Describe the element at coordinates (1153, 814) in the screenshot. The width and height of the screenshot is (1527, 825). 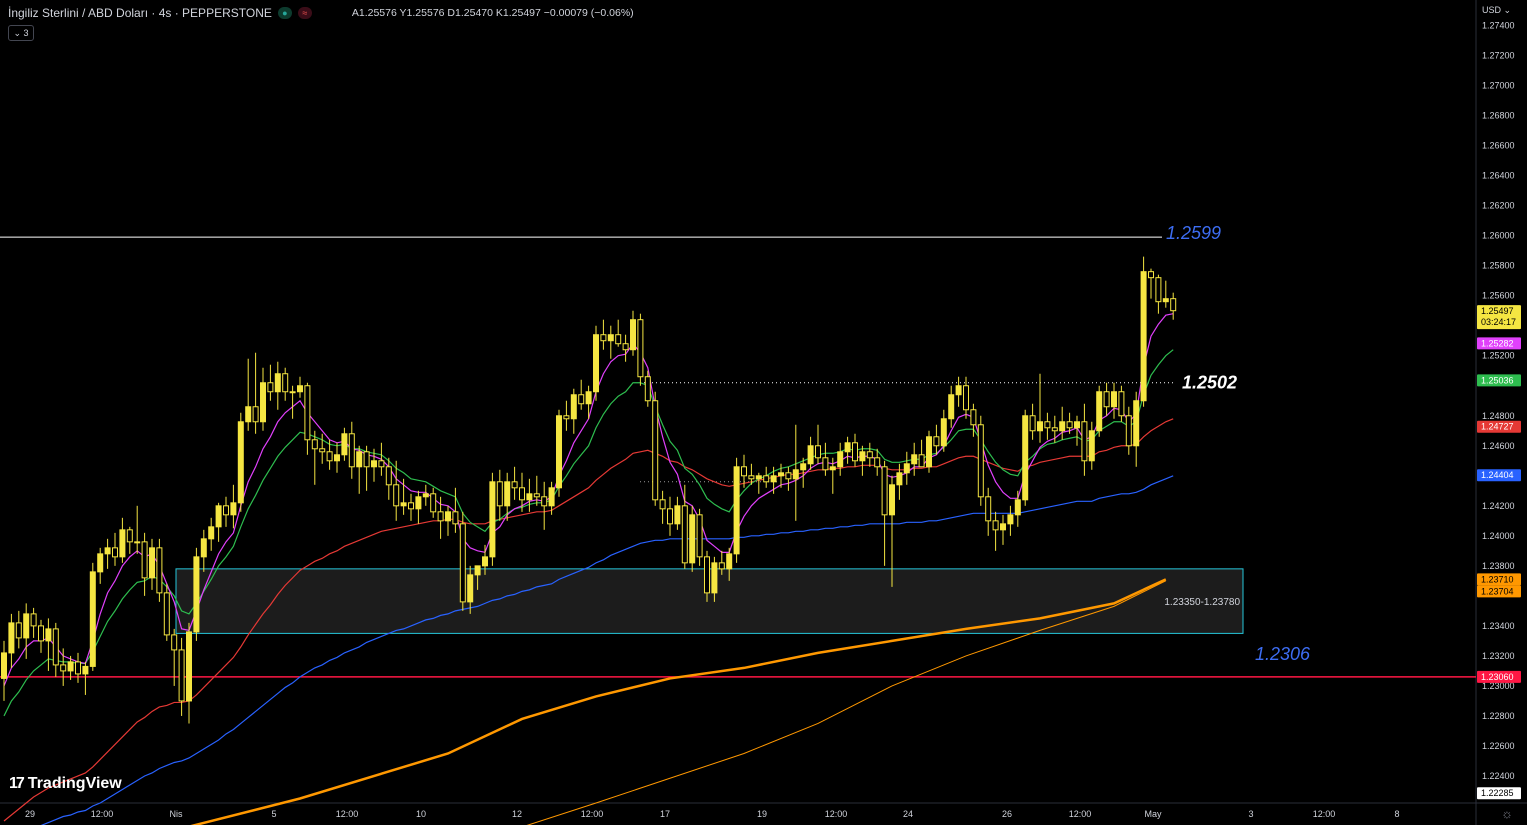
I see `time-tick-label: May` at that location.